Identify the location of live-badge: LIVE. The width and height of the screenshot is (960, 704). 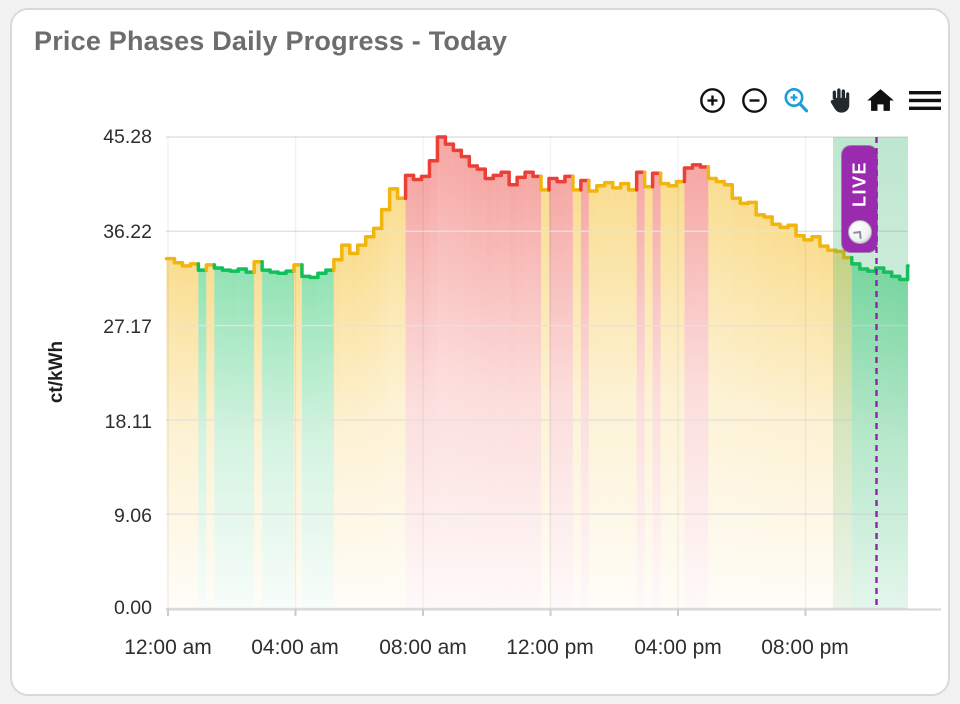
(859, 199).